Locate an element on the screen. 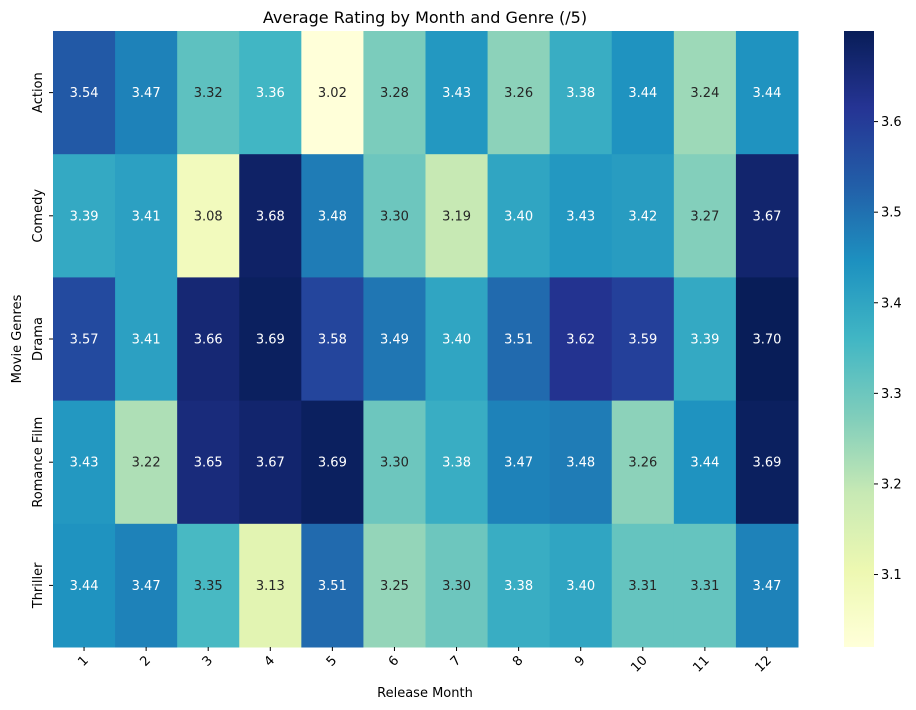  cell-value-label: 3.59 is located at coordinates (642, 340).